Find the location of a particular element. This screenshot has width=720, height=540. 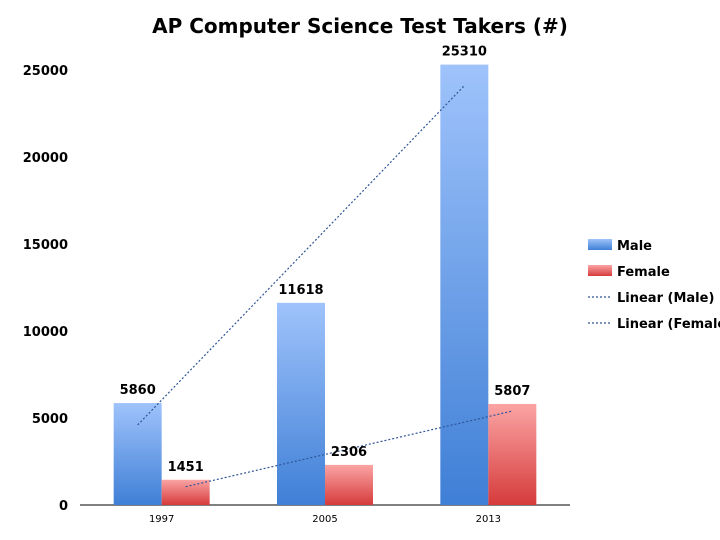

data-label-male-2013: 25310 is located at coordinates (464, 52).